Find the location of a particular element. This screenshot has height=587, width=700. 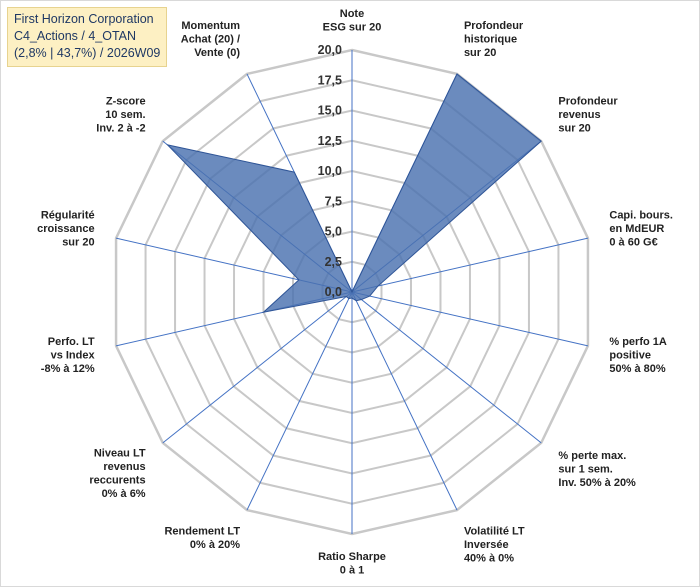

axis-label: Note ESG sur 20 is located at coordinates (352, 21).